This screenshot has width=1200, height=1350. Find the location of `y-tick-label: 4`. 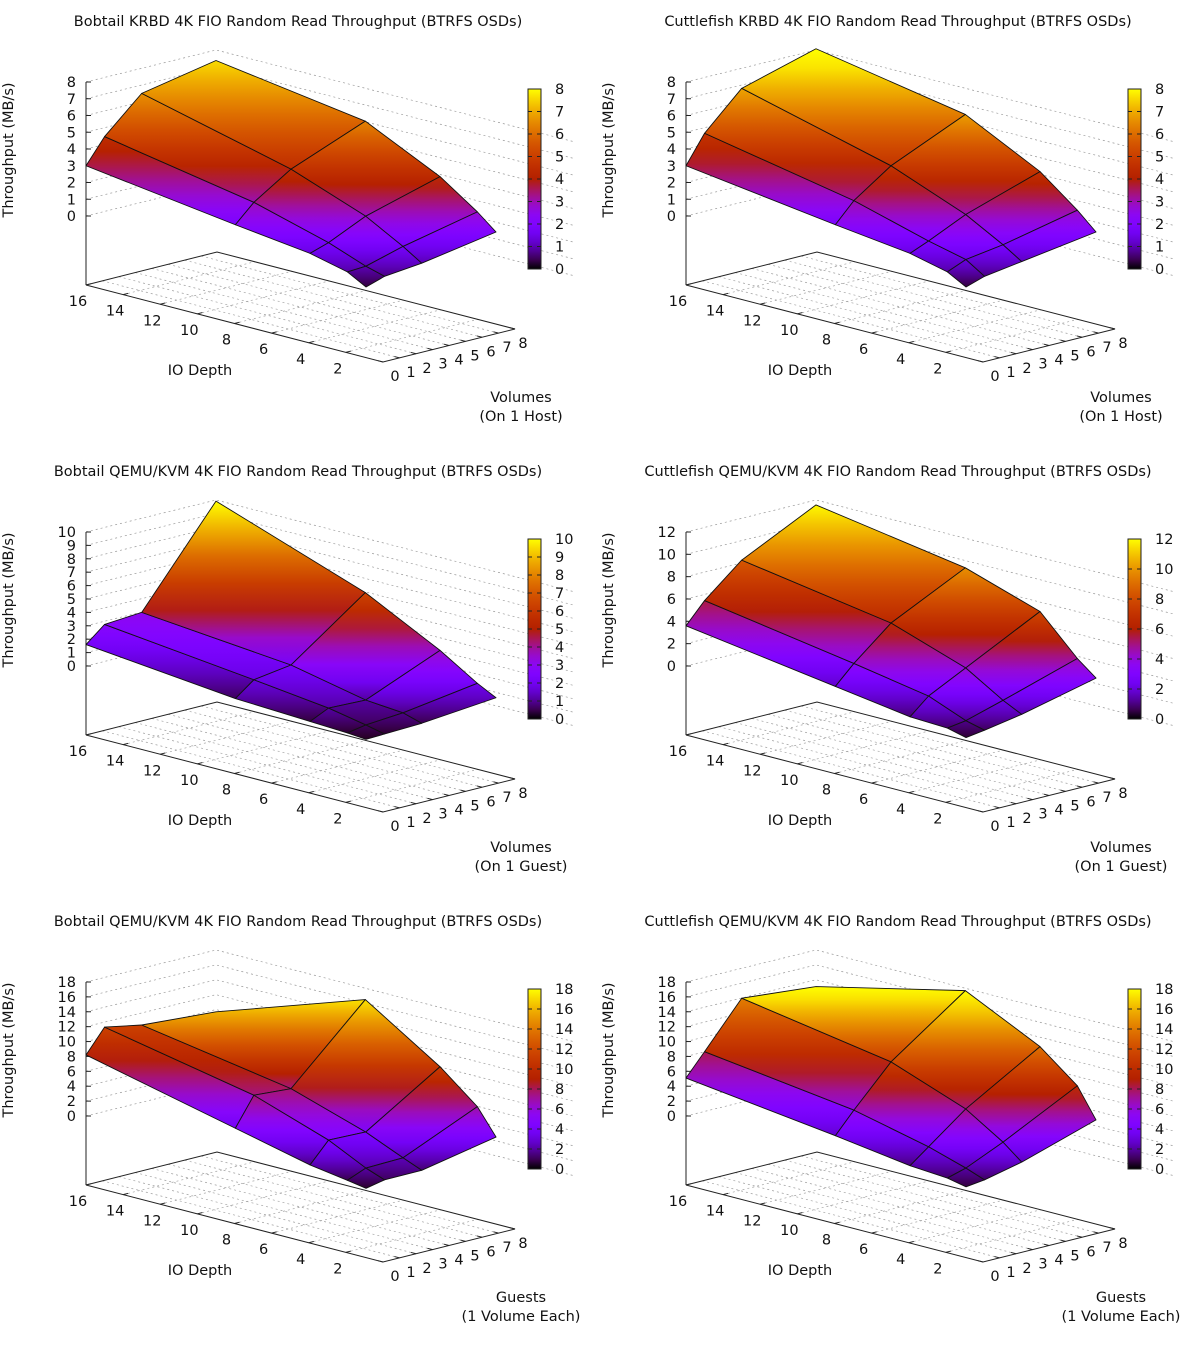

y-tick-label: 4 is located at coordinates (458, 811).